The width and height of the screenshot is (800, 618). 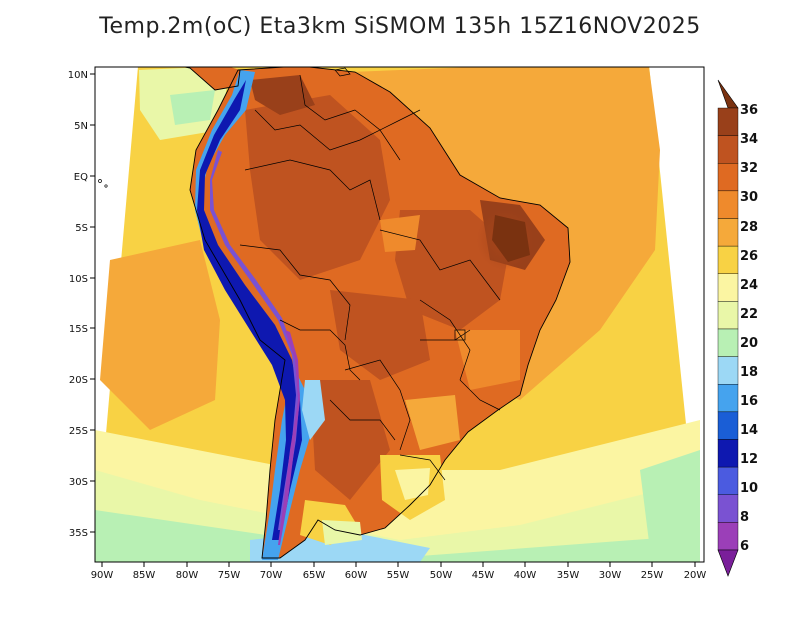 What do you see at coordinates (749, 168) in the screenshot?
I see `colorbar-label: 32` at bounding box center [749, 168].